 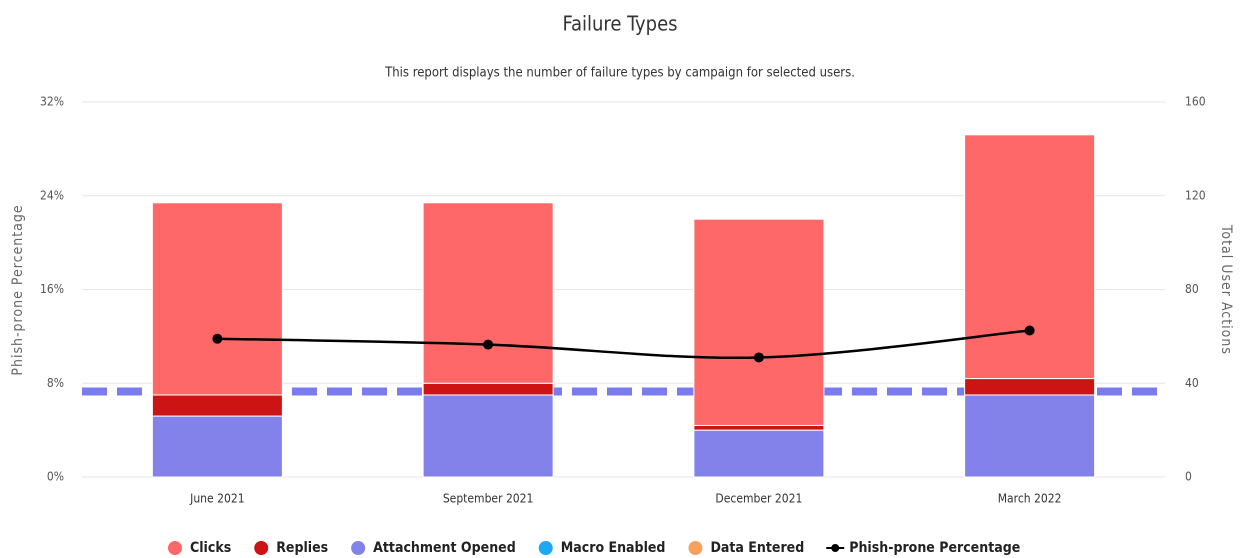 What do you see at coordinates (52, 289) in the screenshot?
I see `y-tick-label: 16%` at bounding box center [52, 289].